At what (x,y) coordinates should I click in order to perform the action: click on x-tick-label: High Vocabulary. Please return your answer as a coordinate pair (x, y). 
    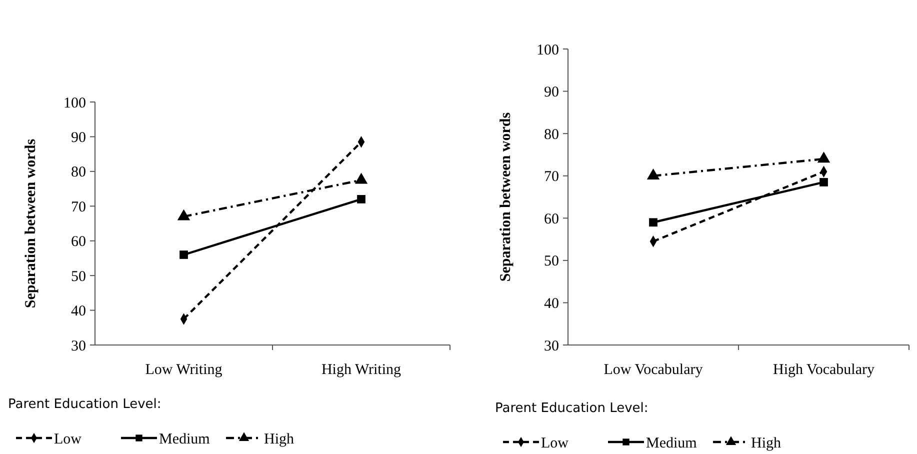
    Looking at the image, I should click on (824, 370).